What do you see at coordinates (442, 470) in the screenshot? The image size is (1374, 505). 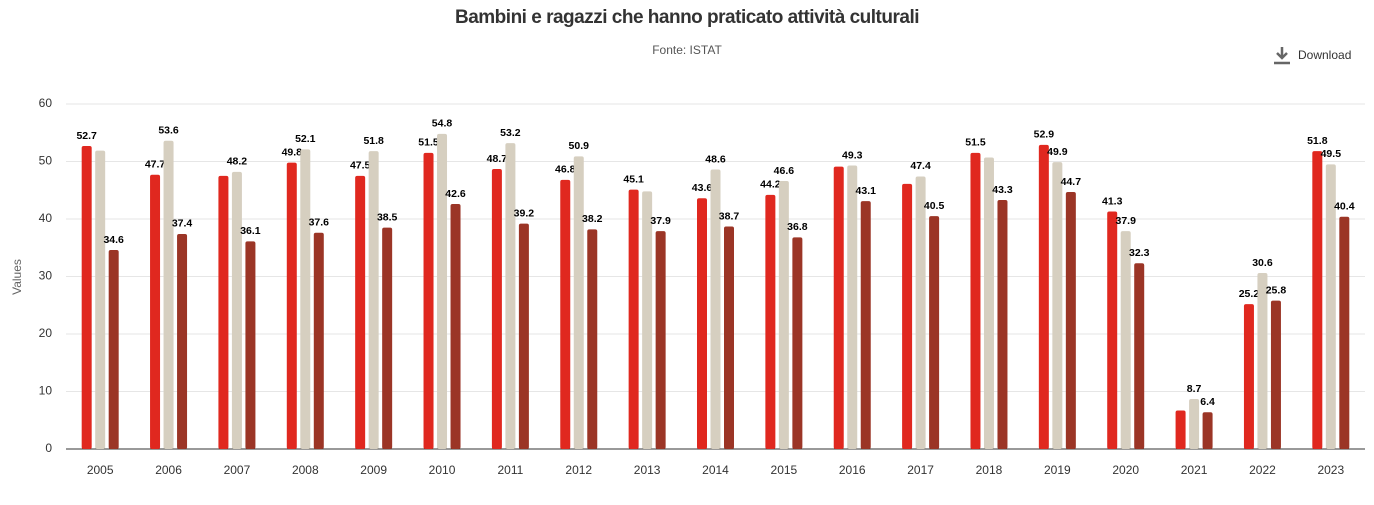 I see `x-tick-label: 2010` at bounding box center [442, 470].